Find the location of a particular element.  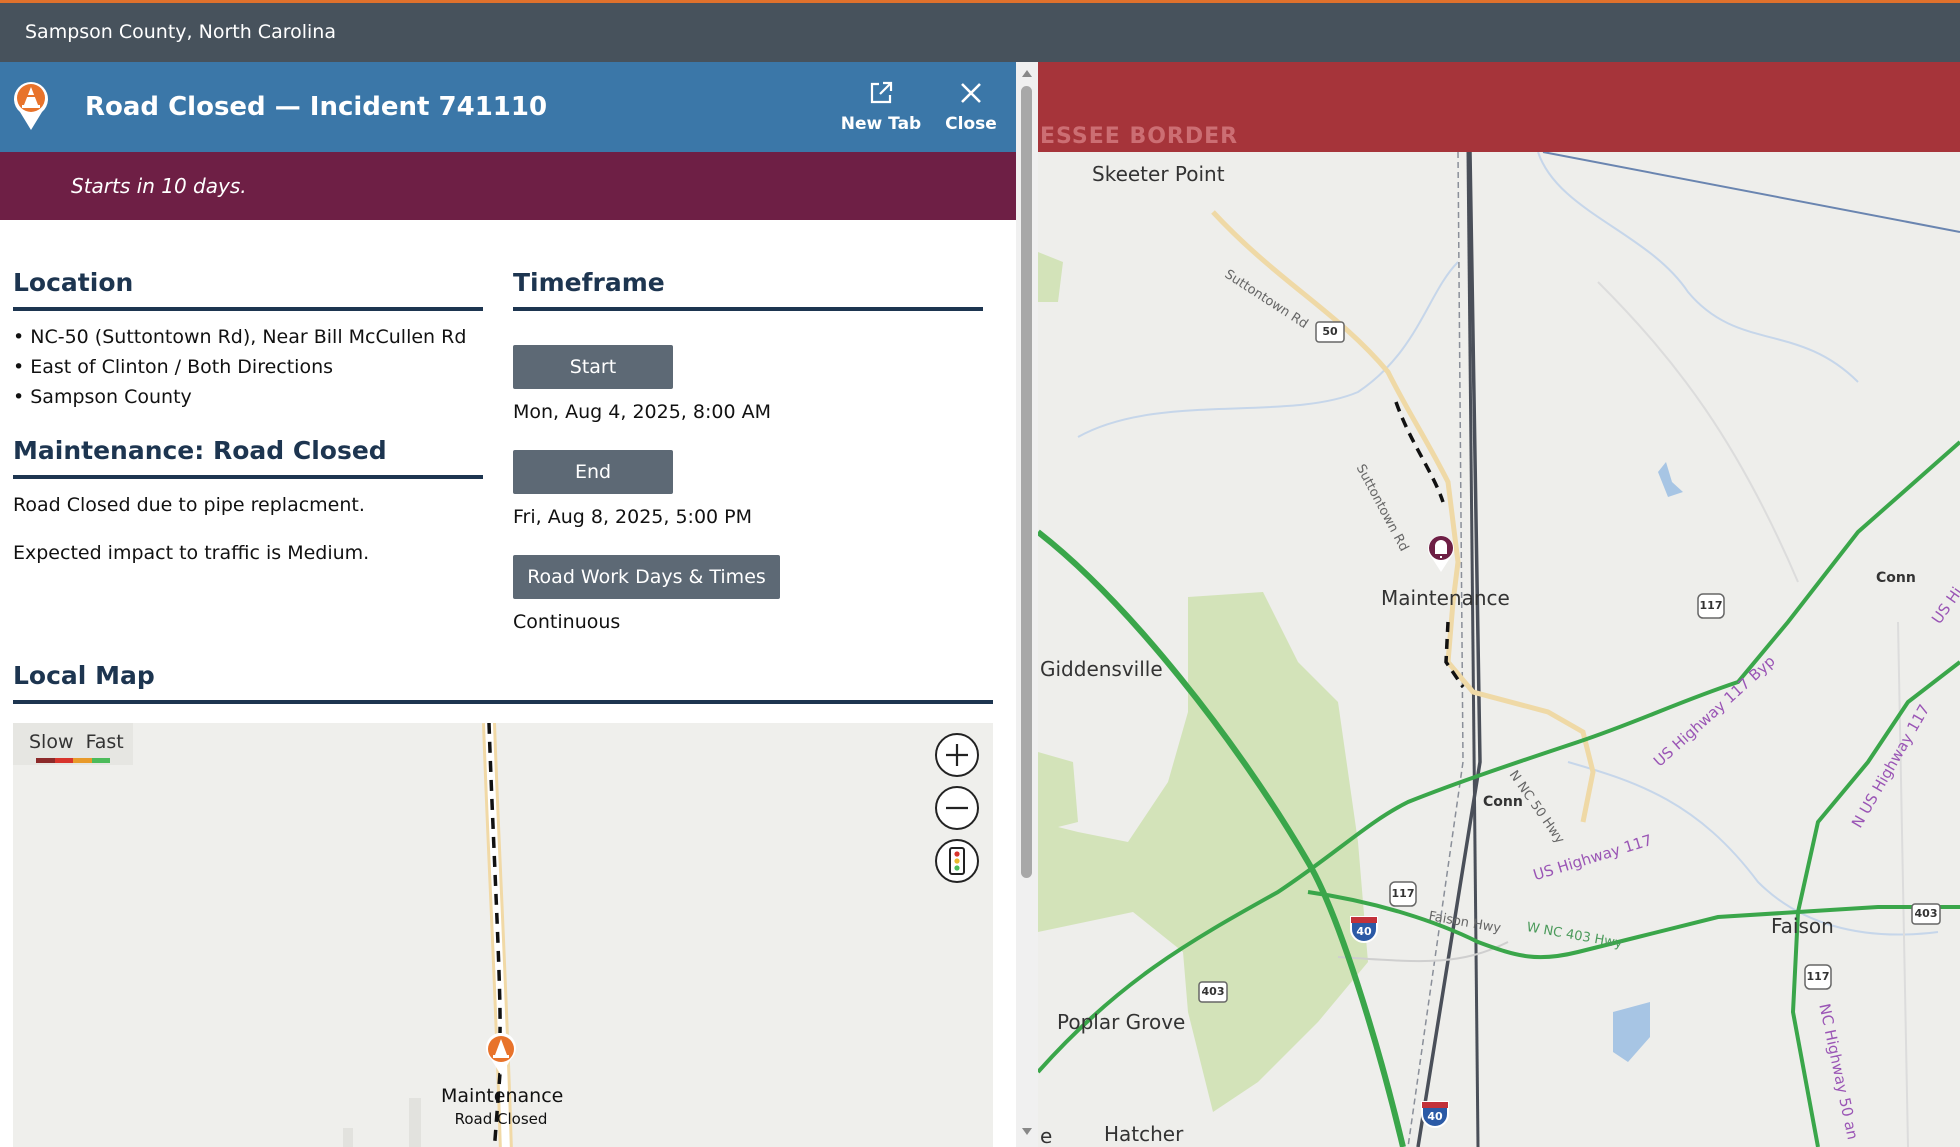

route-50-shield: 50 is located at coordinates (1330, 331).